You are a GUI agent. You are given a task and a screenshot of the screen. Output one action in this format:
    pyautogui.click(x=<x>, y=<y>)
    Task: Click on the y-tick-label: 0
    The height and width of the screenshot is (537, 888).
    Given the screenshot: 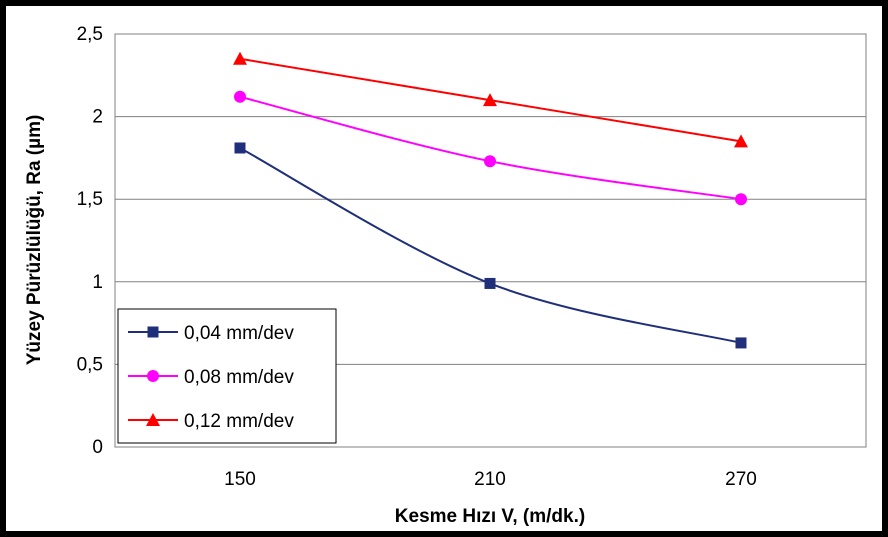 What is the action you would take?
    pyautogui.click(x=97, y=447)
    